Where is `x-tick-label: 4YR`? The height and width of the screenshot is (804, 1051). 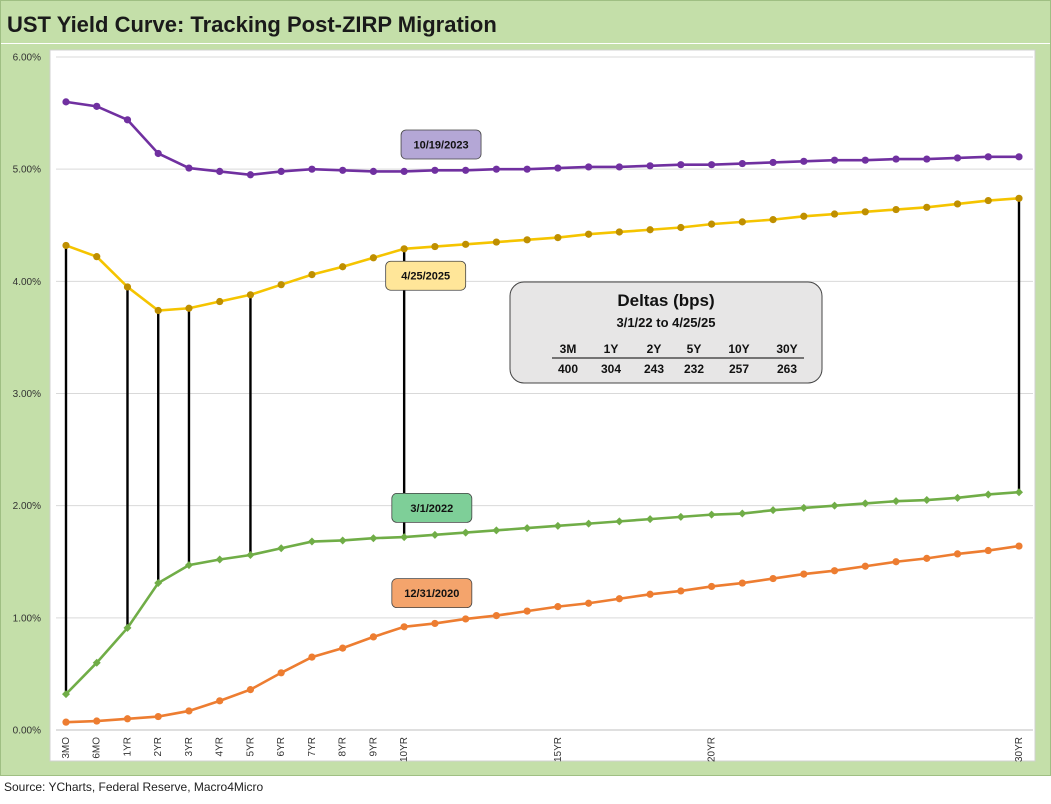 x-tick-label: 4YR is located at coordinates (220, 746).